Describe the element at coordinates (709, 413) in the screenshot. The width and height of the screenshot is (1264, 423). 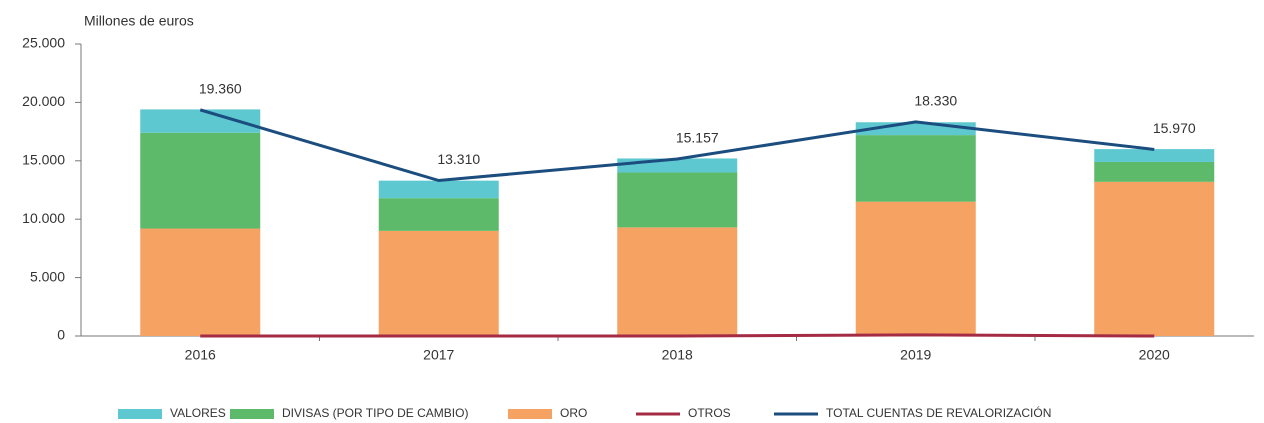
I see `legend-label: OTROS` at that location.